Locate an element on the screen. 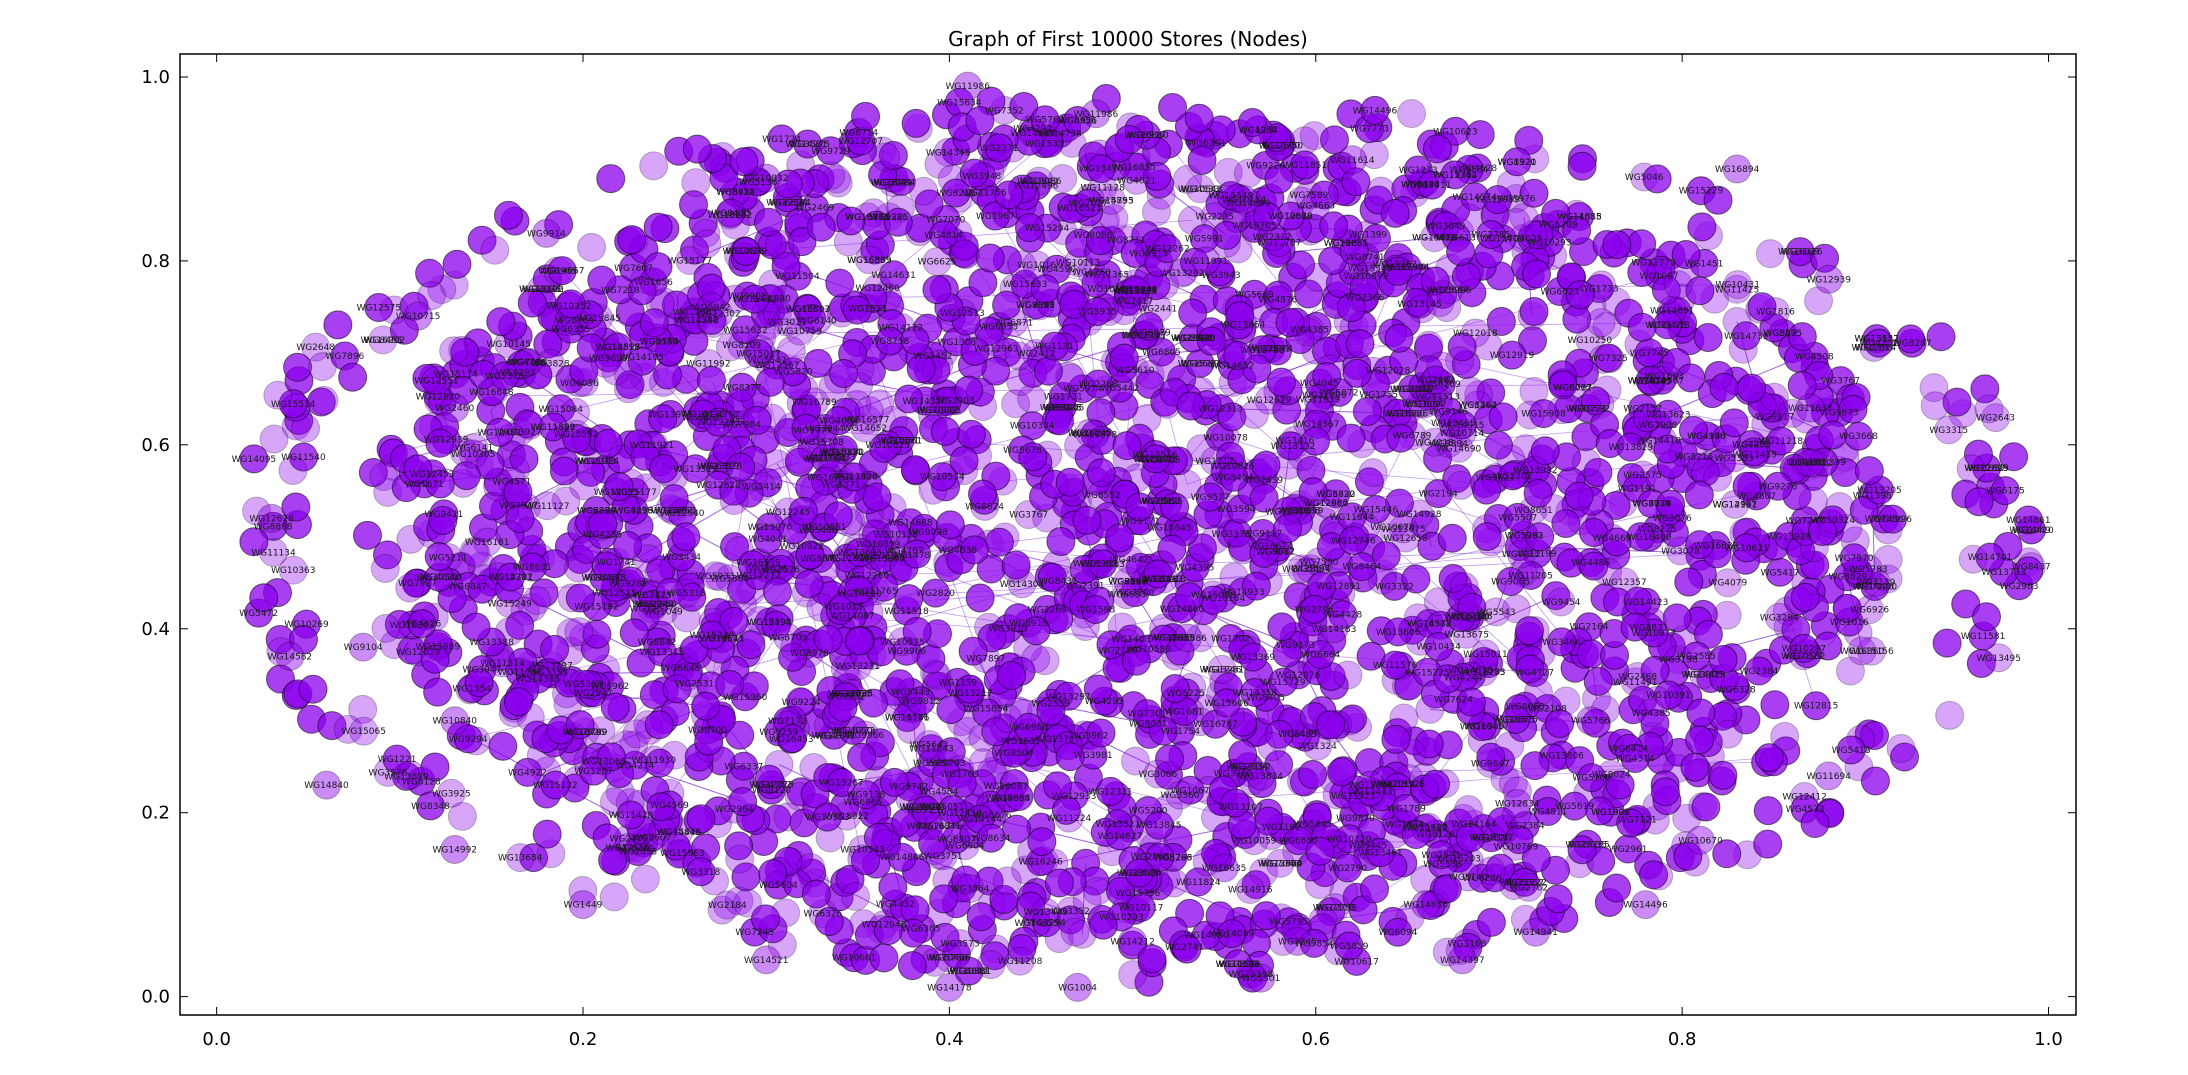 Image resolution: width=2188 pixels, height=1075 pixels. node-label: WG11815 is located at coordinates (1579, 218).